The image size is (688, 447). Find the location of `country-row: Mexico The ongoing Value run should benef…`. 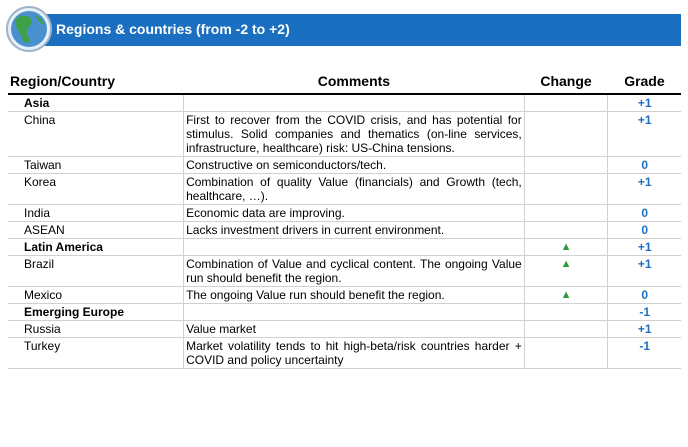

country-row: Mexico The ongoing Value run should benef… is located at coordinates (344, 295).